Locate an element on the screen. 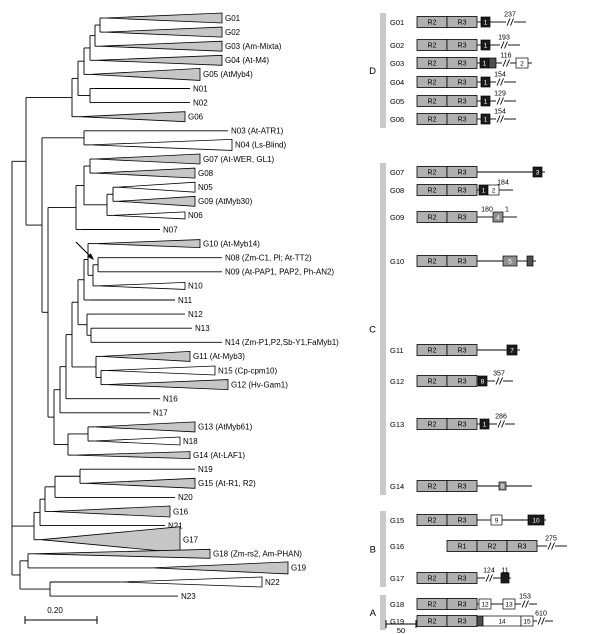  motif-box-label: 7 is located at coordinates (512, 350).